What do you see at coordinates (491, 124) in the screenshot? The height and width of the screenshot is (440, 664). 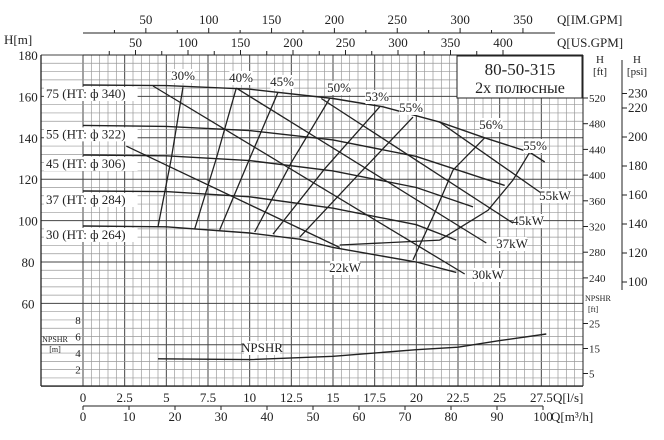 I see `efficiency-label: 56%` at bounding box center [491, 124].